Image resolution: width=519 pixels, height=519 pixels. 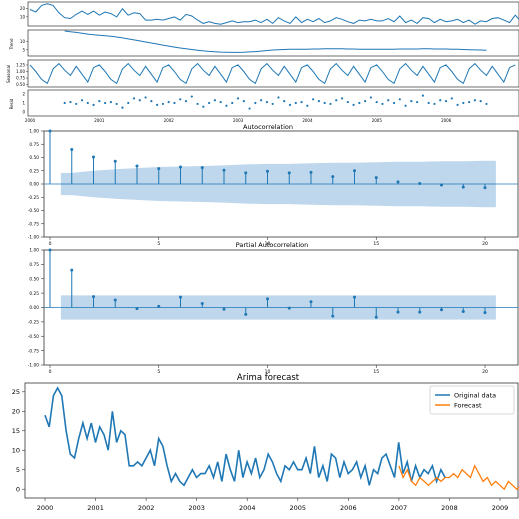 I want to click on pacf-ytick-label: 1.00, so click(x=34, y=251).